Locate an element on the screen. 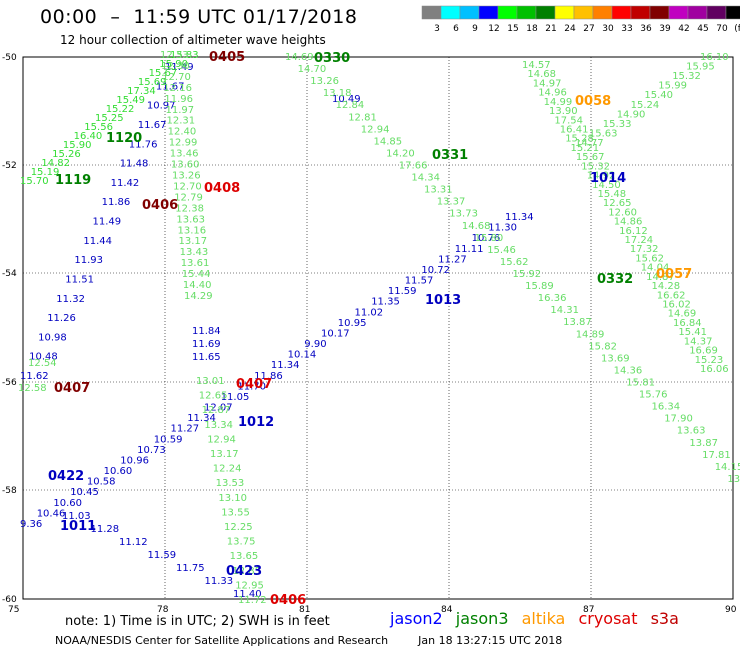  swh-value: 12.33 is located at coordinates (174, 55).